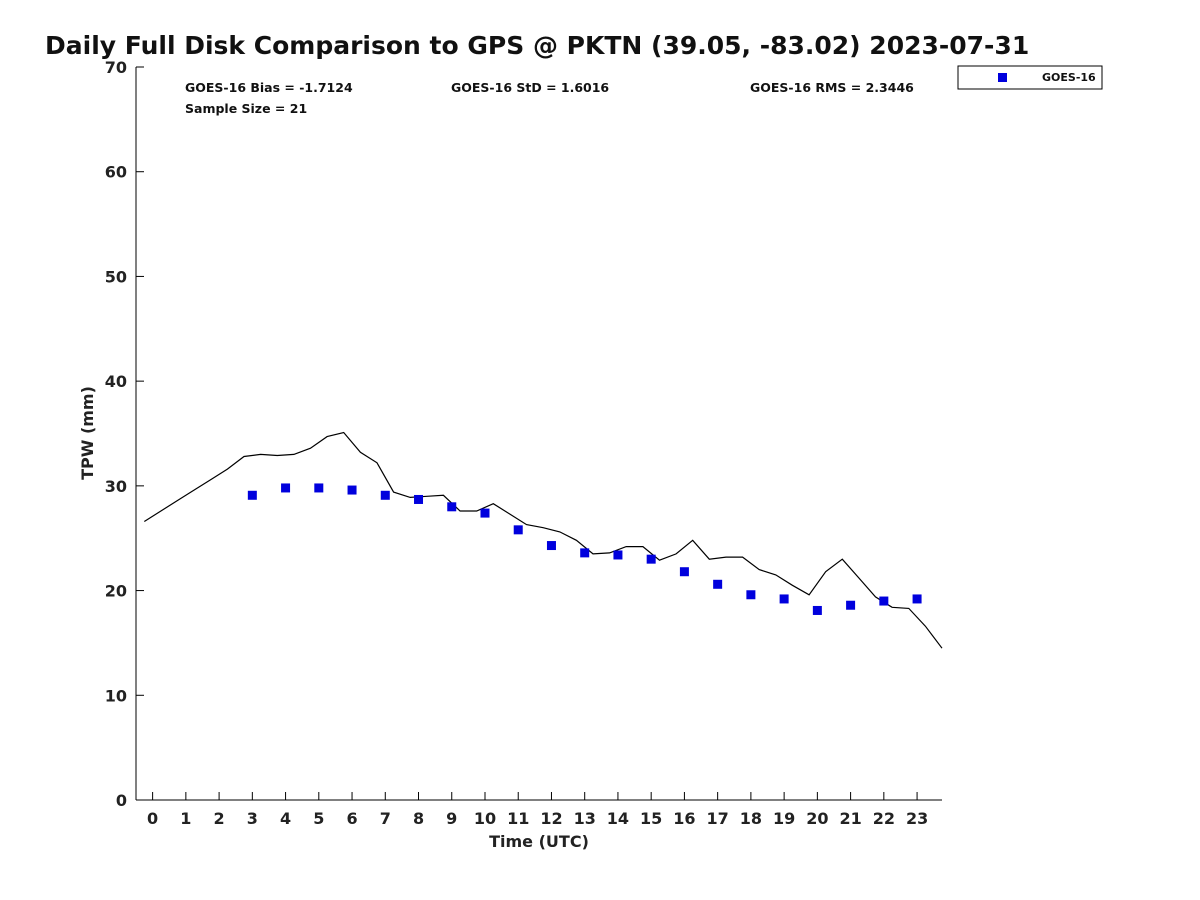 The height and width of the screenshot is (900, 1200). What do you see at coordinates (418, 818) in the screenshot?
I see `x-tick-label: 8` at bounding box center [418, 818].